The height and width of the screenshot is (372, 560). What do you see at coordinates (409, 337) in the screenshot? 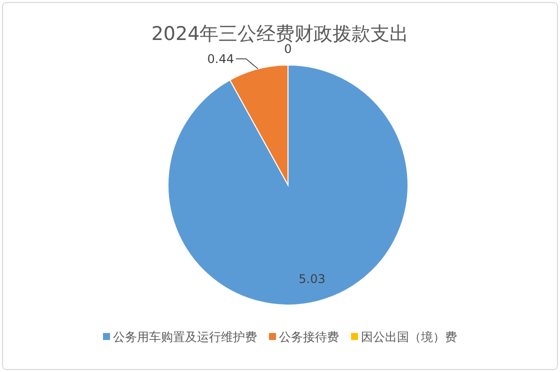
I see `legend-label: 因公出国（境）费` at bounding box center [409, 337].